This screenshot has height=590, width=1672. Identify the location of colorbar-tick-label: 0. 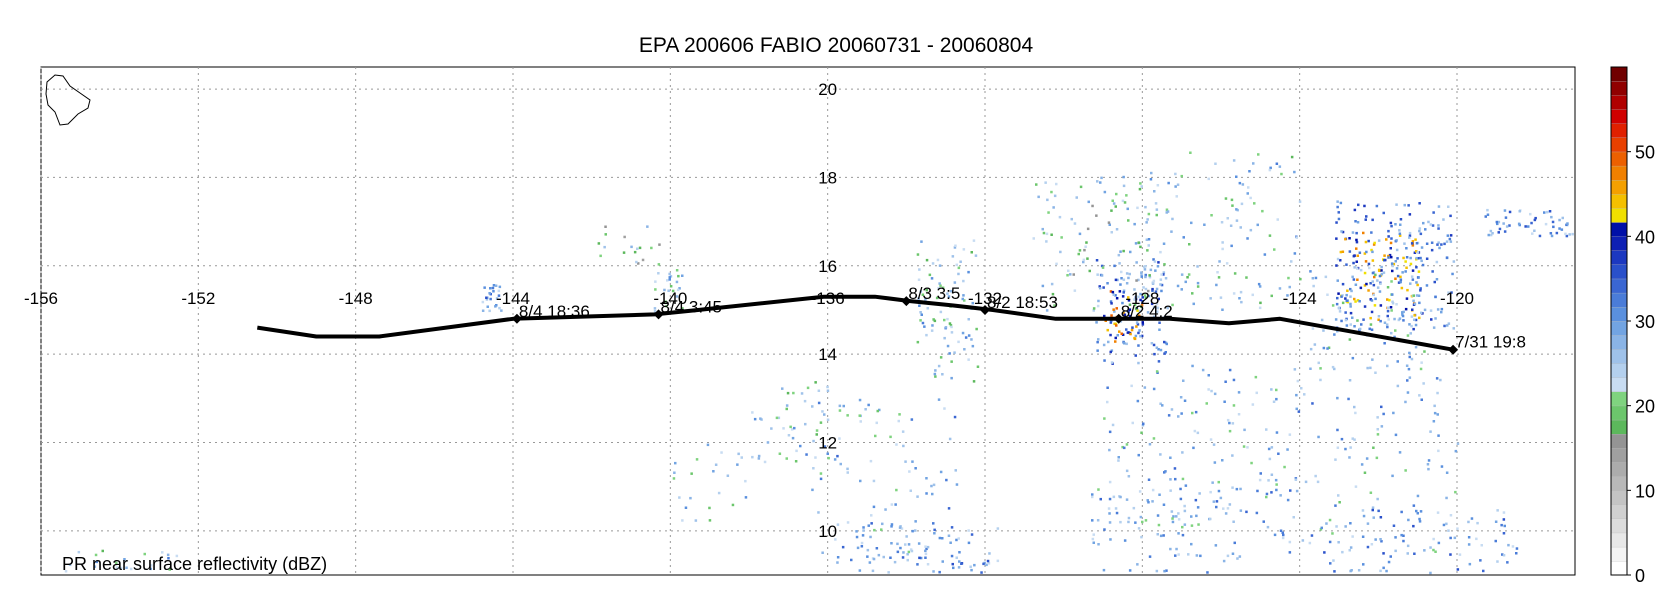
(1640, 576).